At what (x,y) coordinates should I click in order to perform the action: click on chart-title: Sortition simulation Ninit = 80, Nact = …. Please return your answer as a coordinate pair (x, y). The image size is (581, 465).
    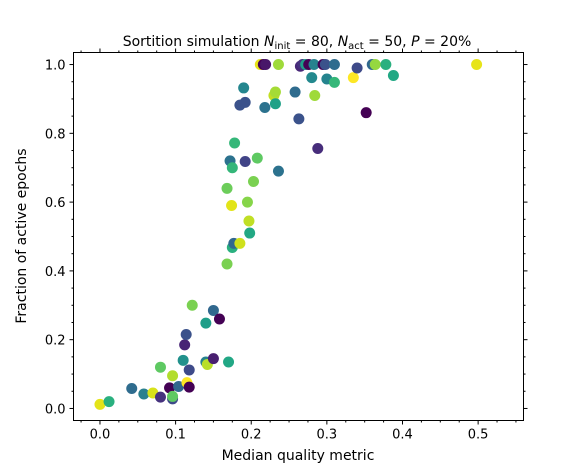
    Looking at the image, I should click on (297, 43).